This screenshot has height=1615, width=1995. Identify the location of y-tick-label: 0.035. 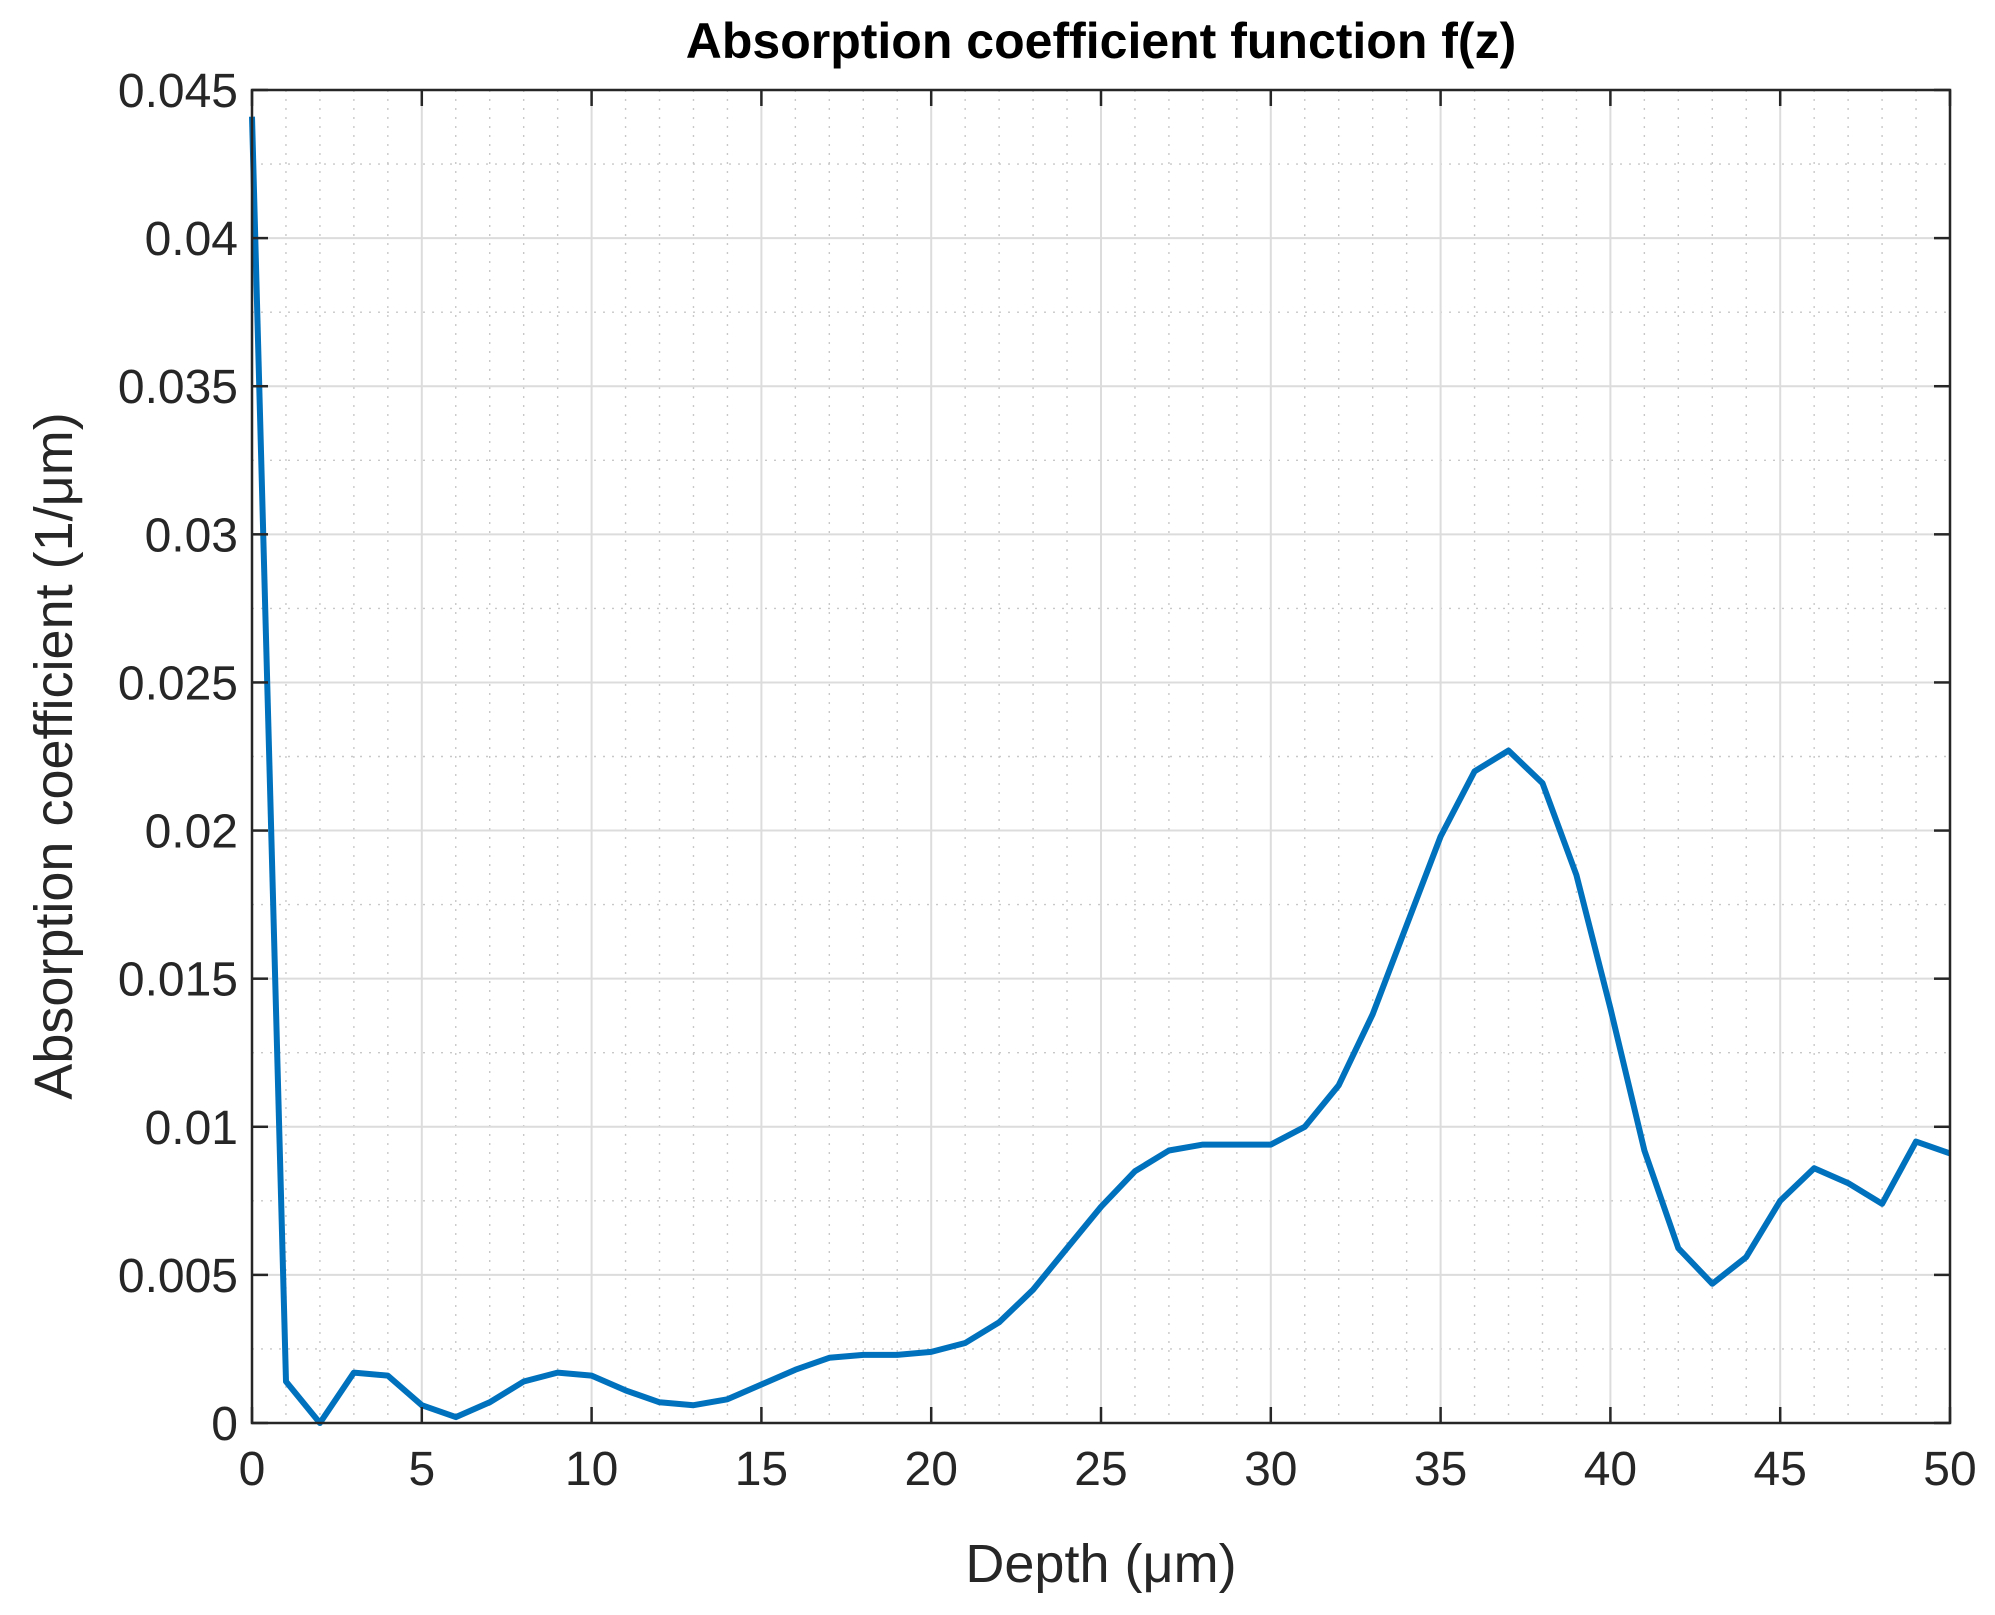
(178, 387).